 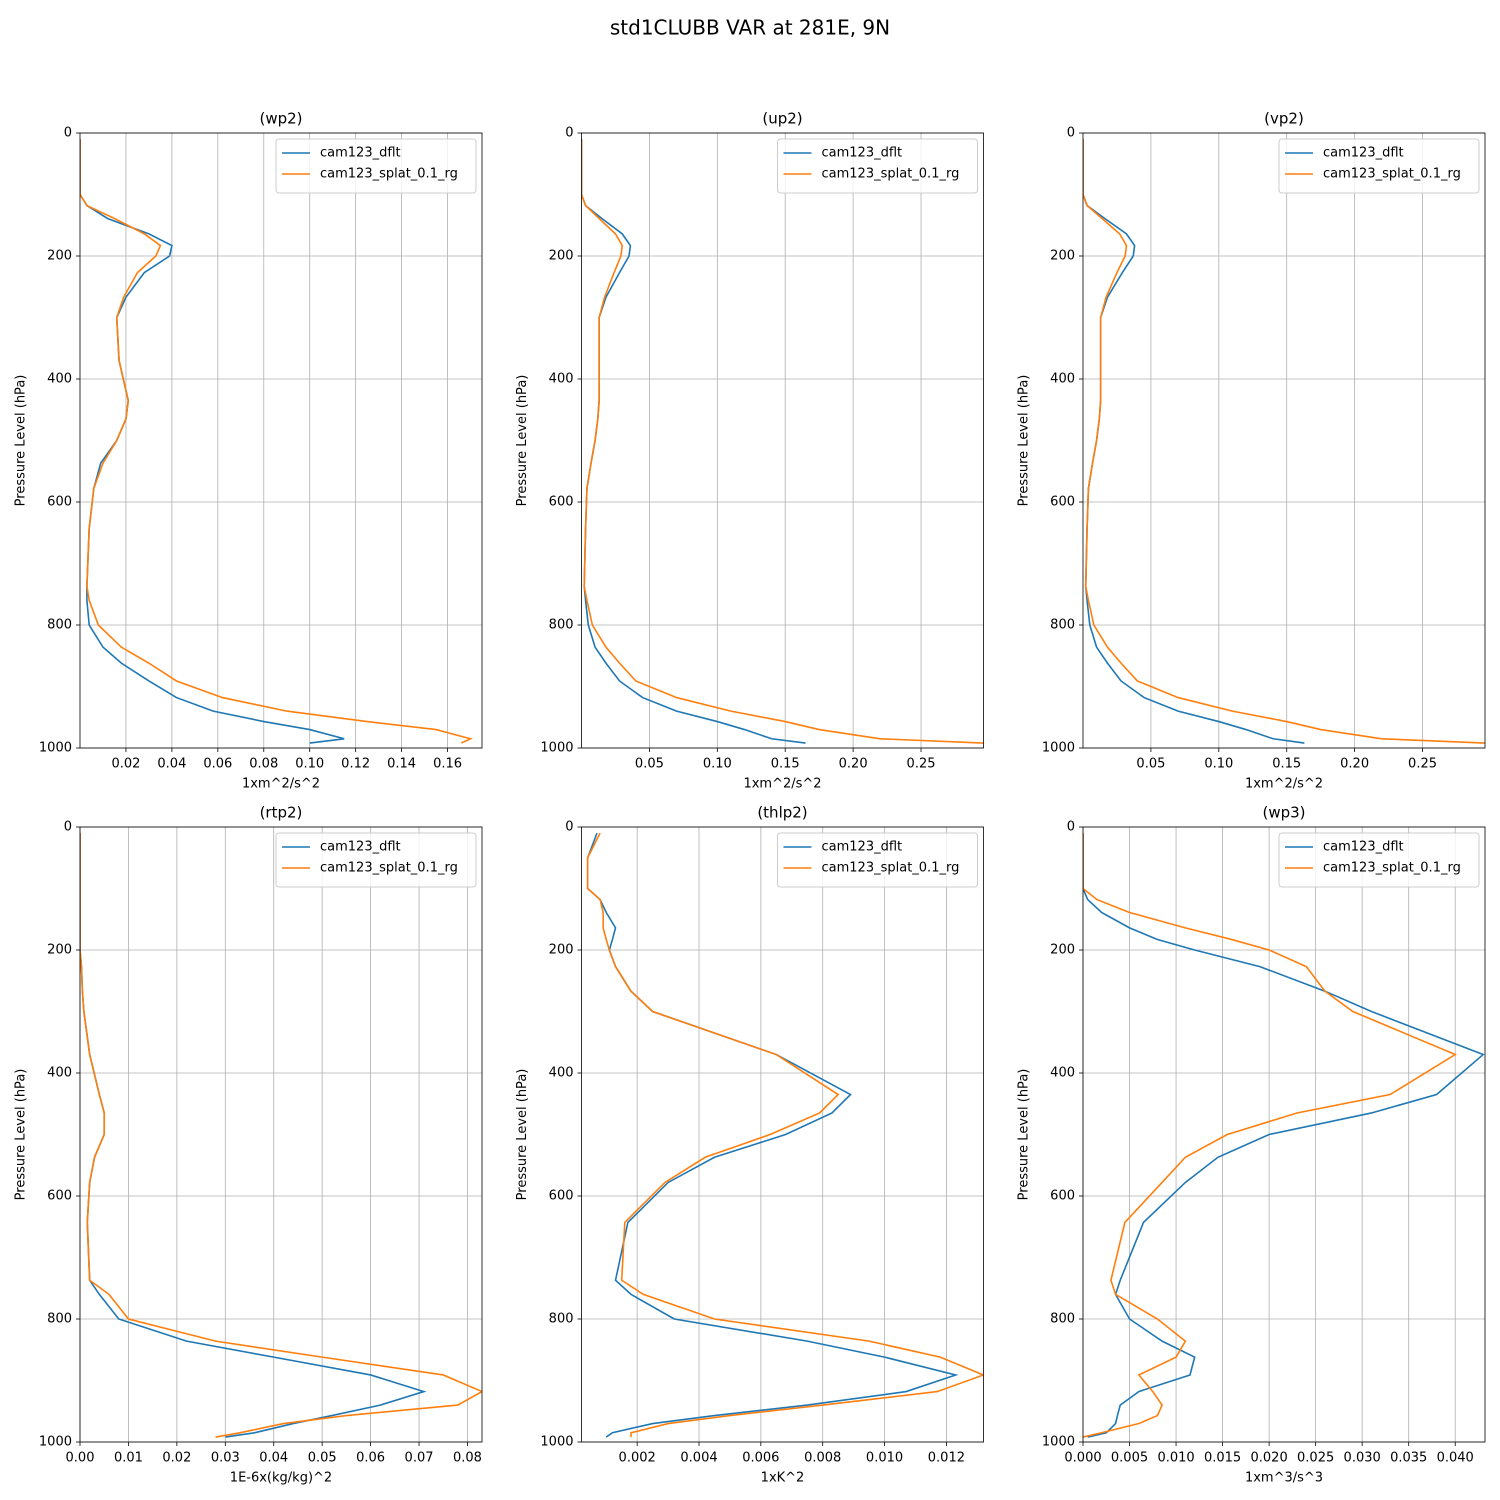 What do you see at coordinates (280, 119) in the screenshot?
I see `subplot-title: (wp2)` at bounding box center [280, 119].